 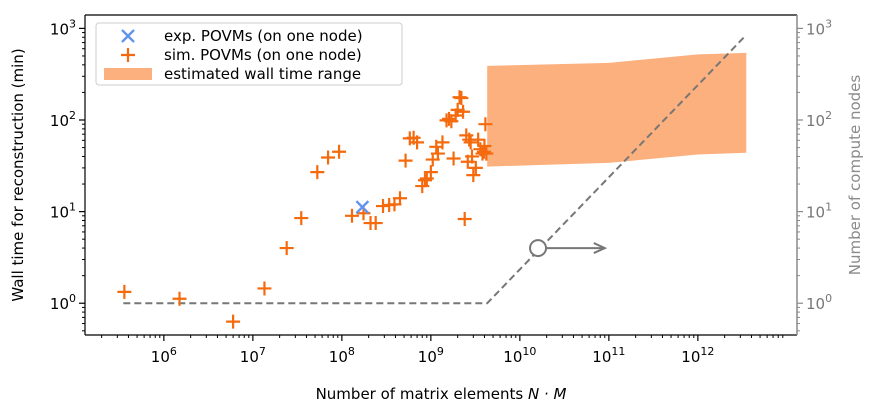 What do you see at coordinates (263, 55) in the screenshot?
I see `legend-label: sim. POVMs (on one node)` at bounding box center [263, 55].